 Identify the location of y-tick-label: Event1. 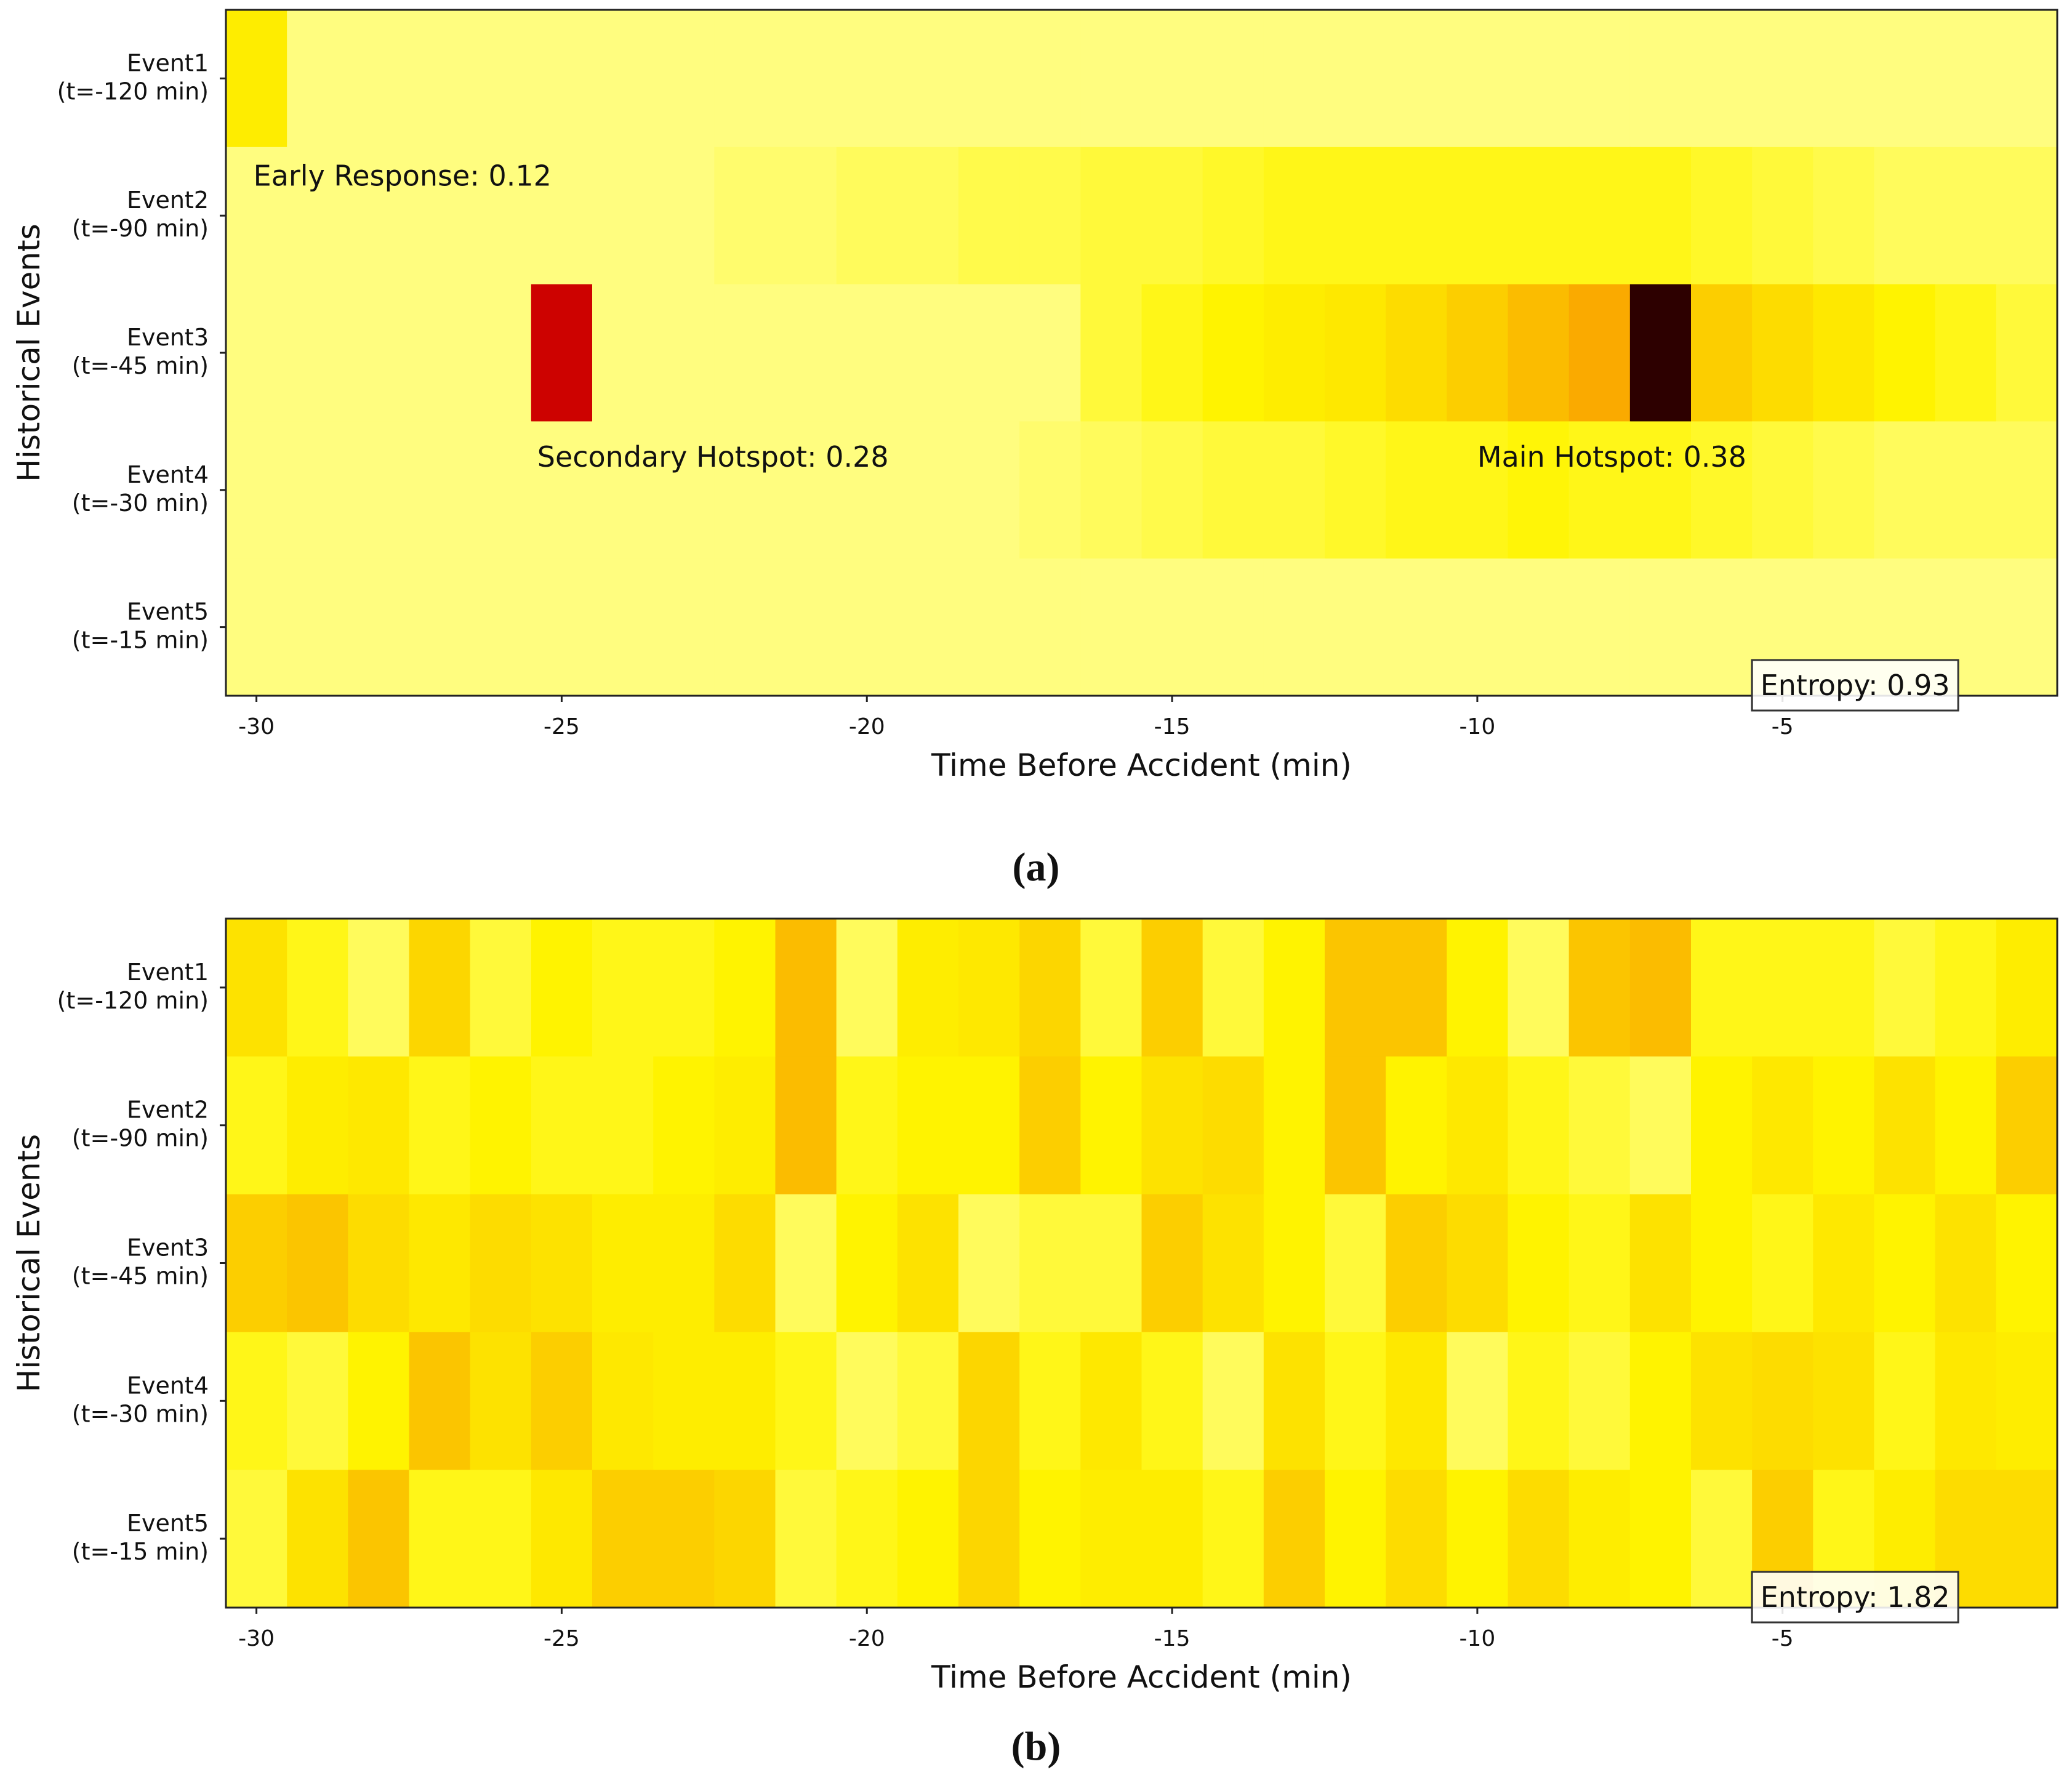
(168, 62).